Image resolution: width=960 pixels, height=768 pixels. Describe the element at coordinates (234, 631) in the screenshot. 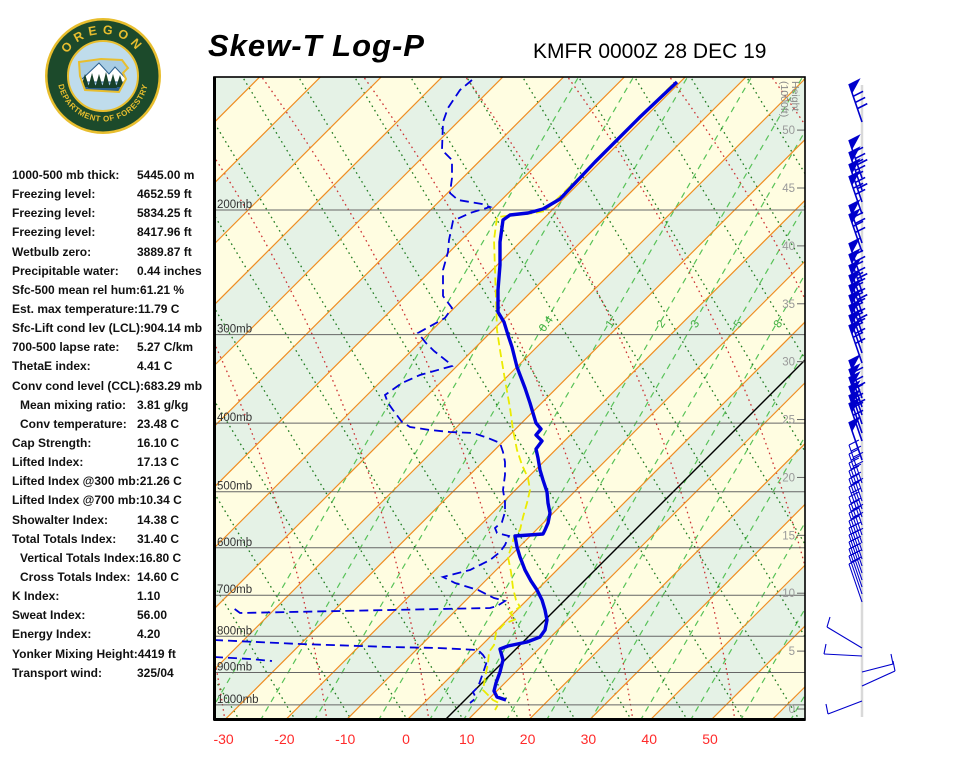

I see `pressure-label: 800mb` at that location.